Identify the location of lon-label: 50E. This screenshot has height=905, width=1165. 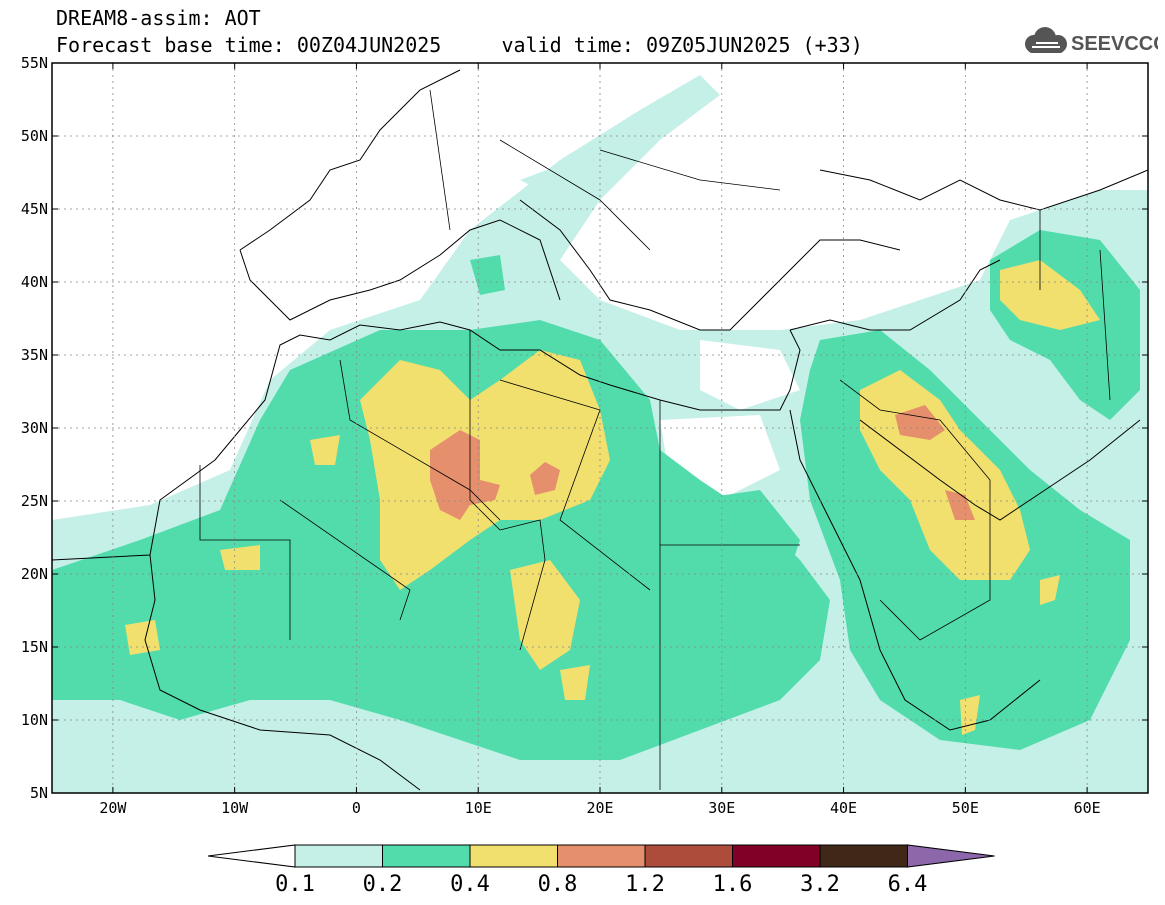
(965, 808).